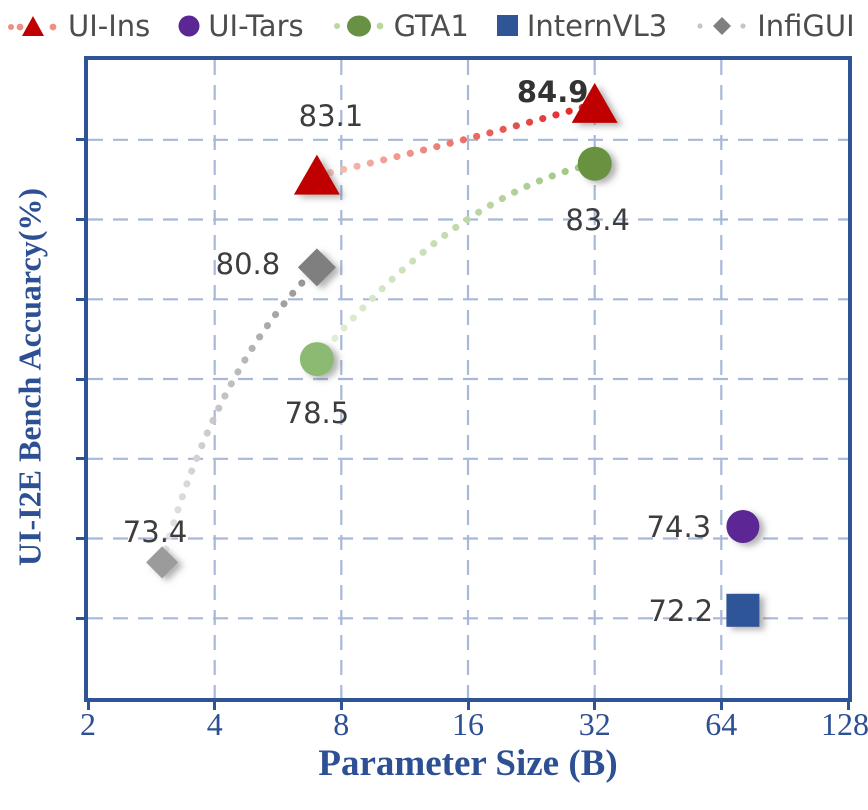 The image size is (868, 810). What do you see at coordinates (722, 26) in the screenshot?
I see `diamond-dotted-icon` at bounding box center [722, 26].